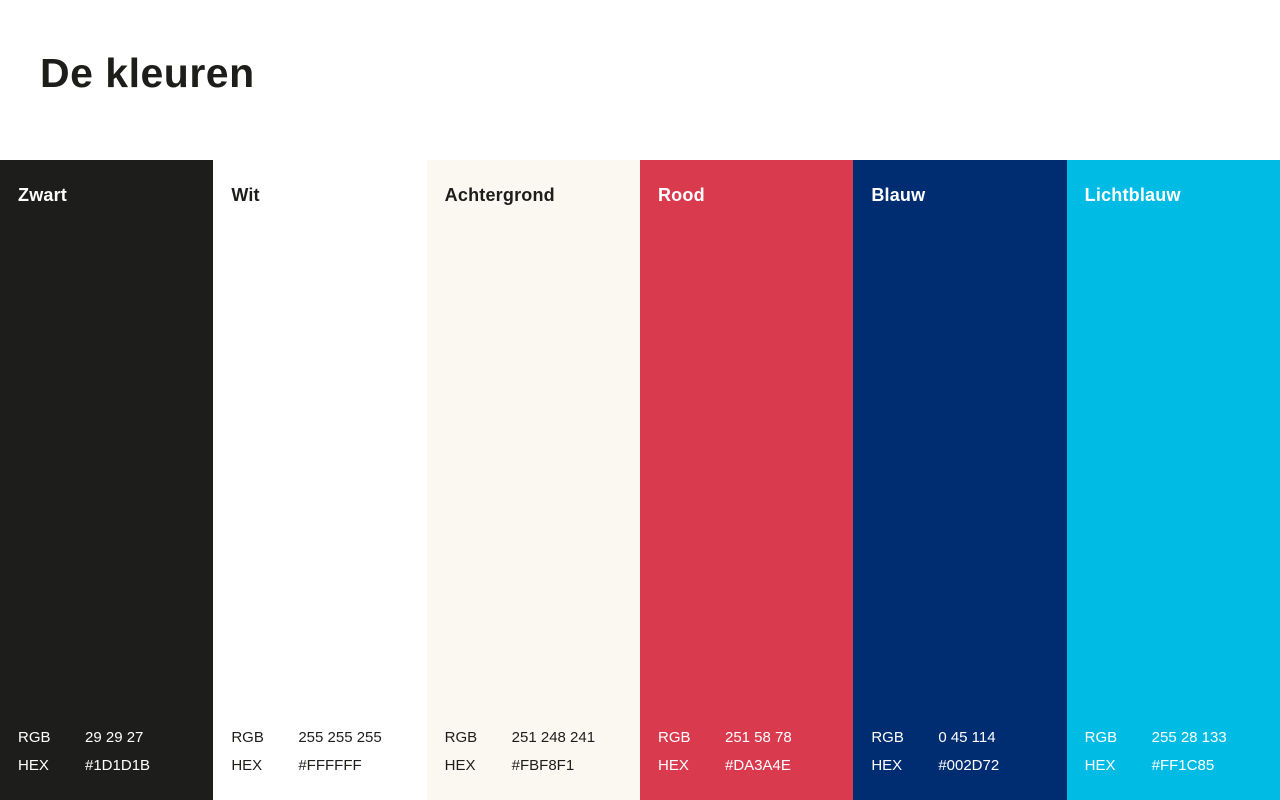 The image size is (1280, 800). I want to click on swatch-specs: RGB 255 28 133 HEX #FF1C85, so click(1173, 752).